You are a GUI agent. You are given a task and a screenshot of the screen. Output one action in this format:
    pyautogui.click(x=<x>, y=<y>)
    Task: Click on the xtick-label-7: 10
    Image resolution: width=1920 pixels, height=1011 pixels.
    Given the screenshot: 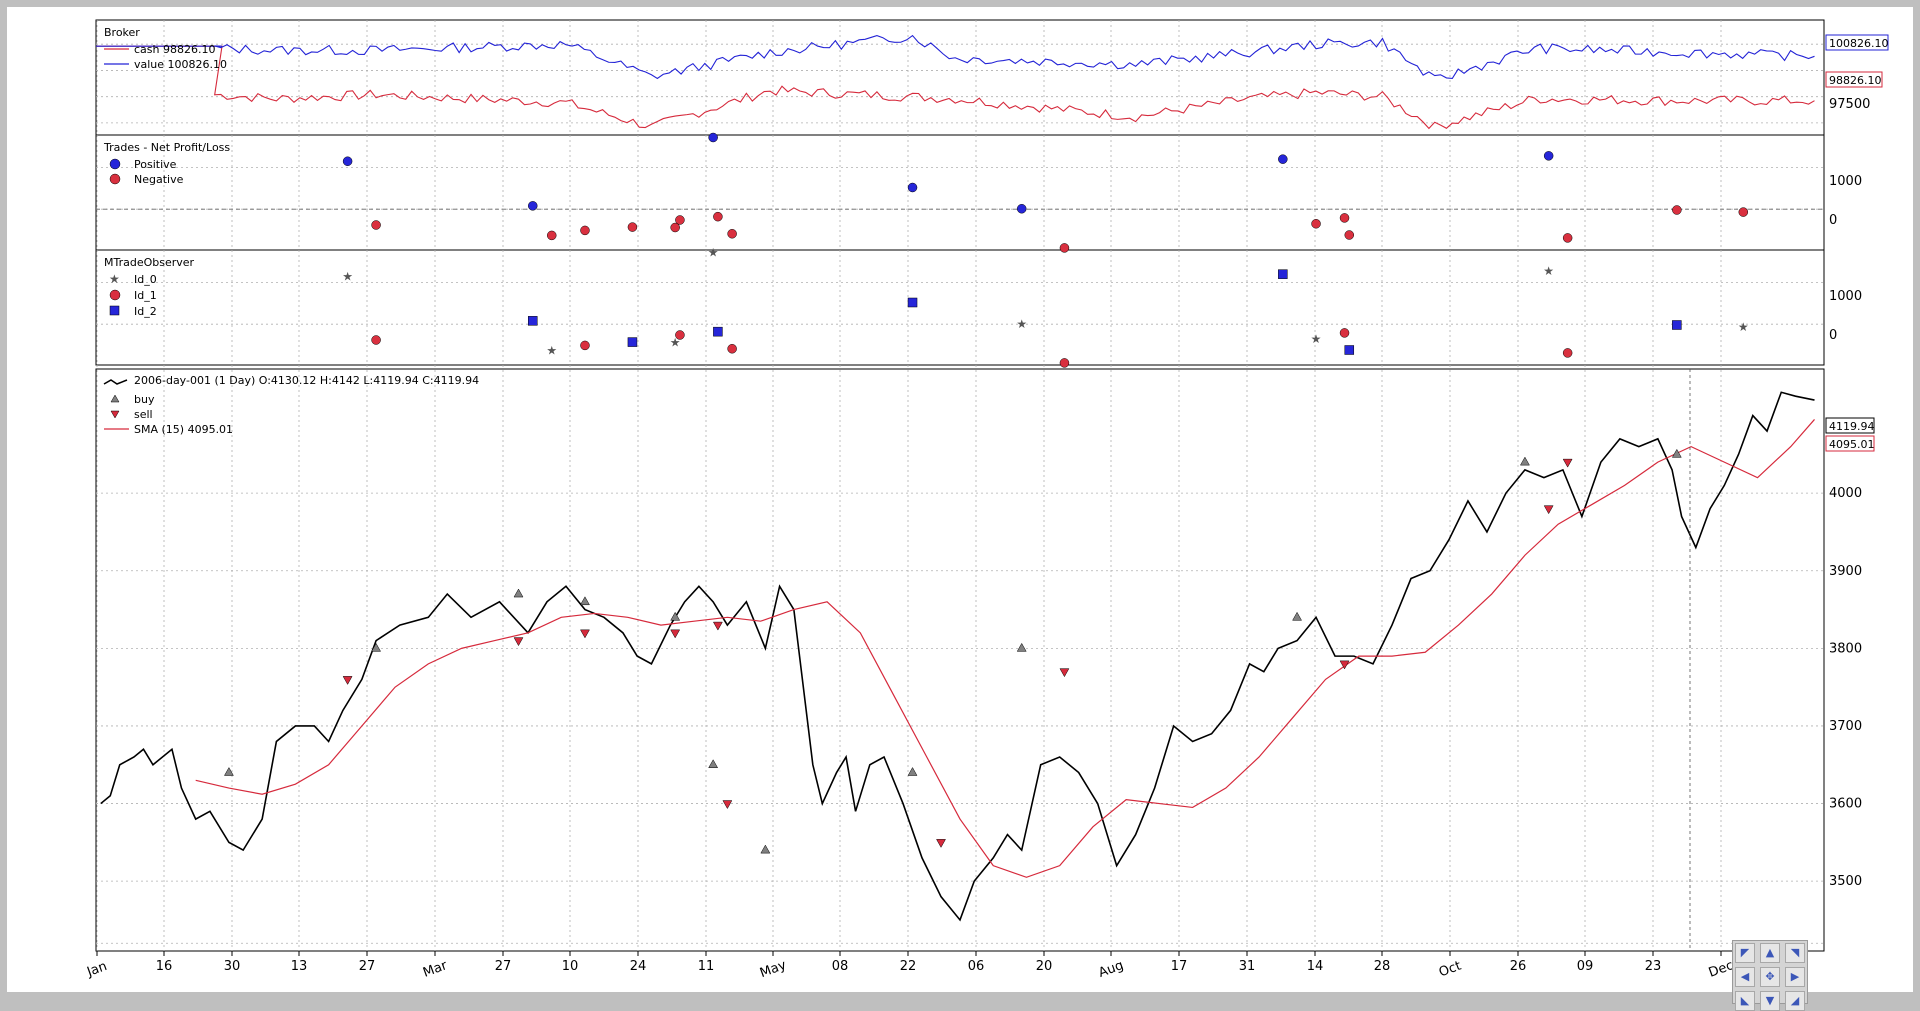 What is the action you would take?
    pyautogui.click(x=570, y=966)
    